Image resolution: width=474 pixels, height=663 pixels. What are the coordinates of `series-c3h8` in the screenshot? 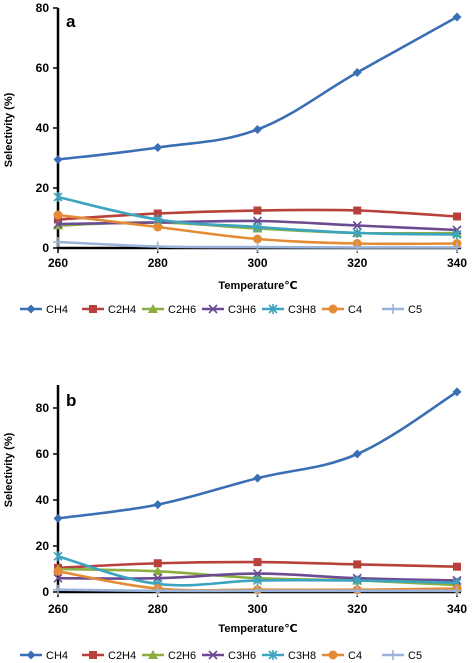 It's located at (257, 216).